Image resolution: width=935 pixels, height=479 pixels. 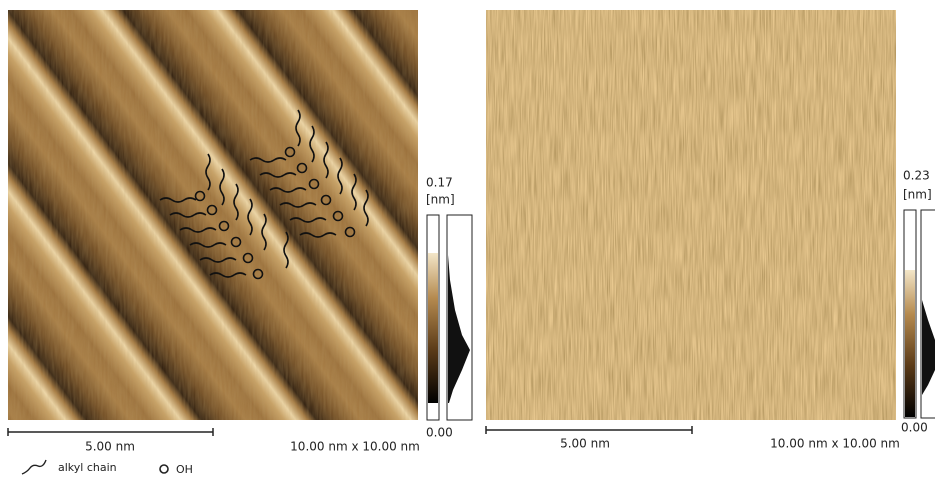 I want to click on oh-icon, so click(x=164, y=469).